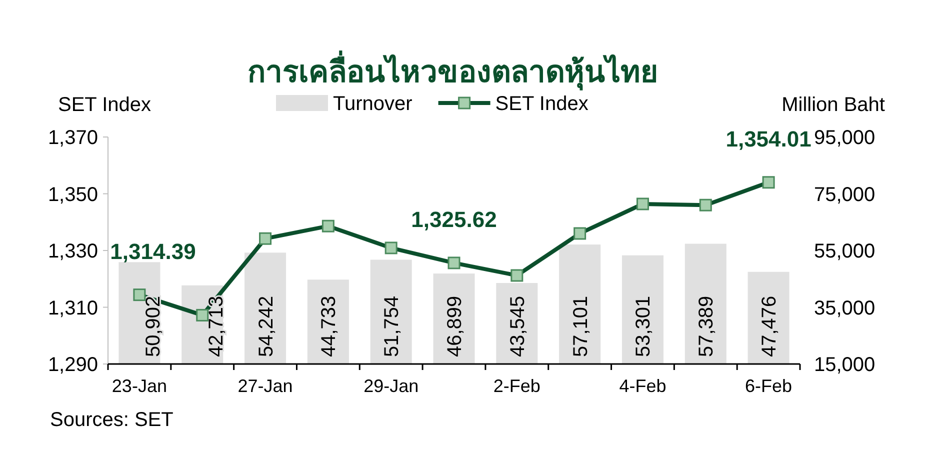 This screenshot has width=935, height=462. I want to click on data-label: 46,899, so click(455, 326).